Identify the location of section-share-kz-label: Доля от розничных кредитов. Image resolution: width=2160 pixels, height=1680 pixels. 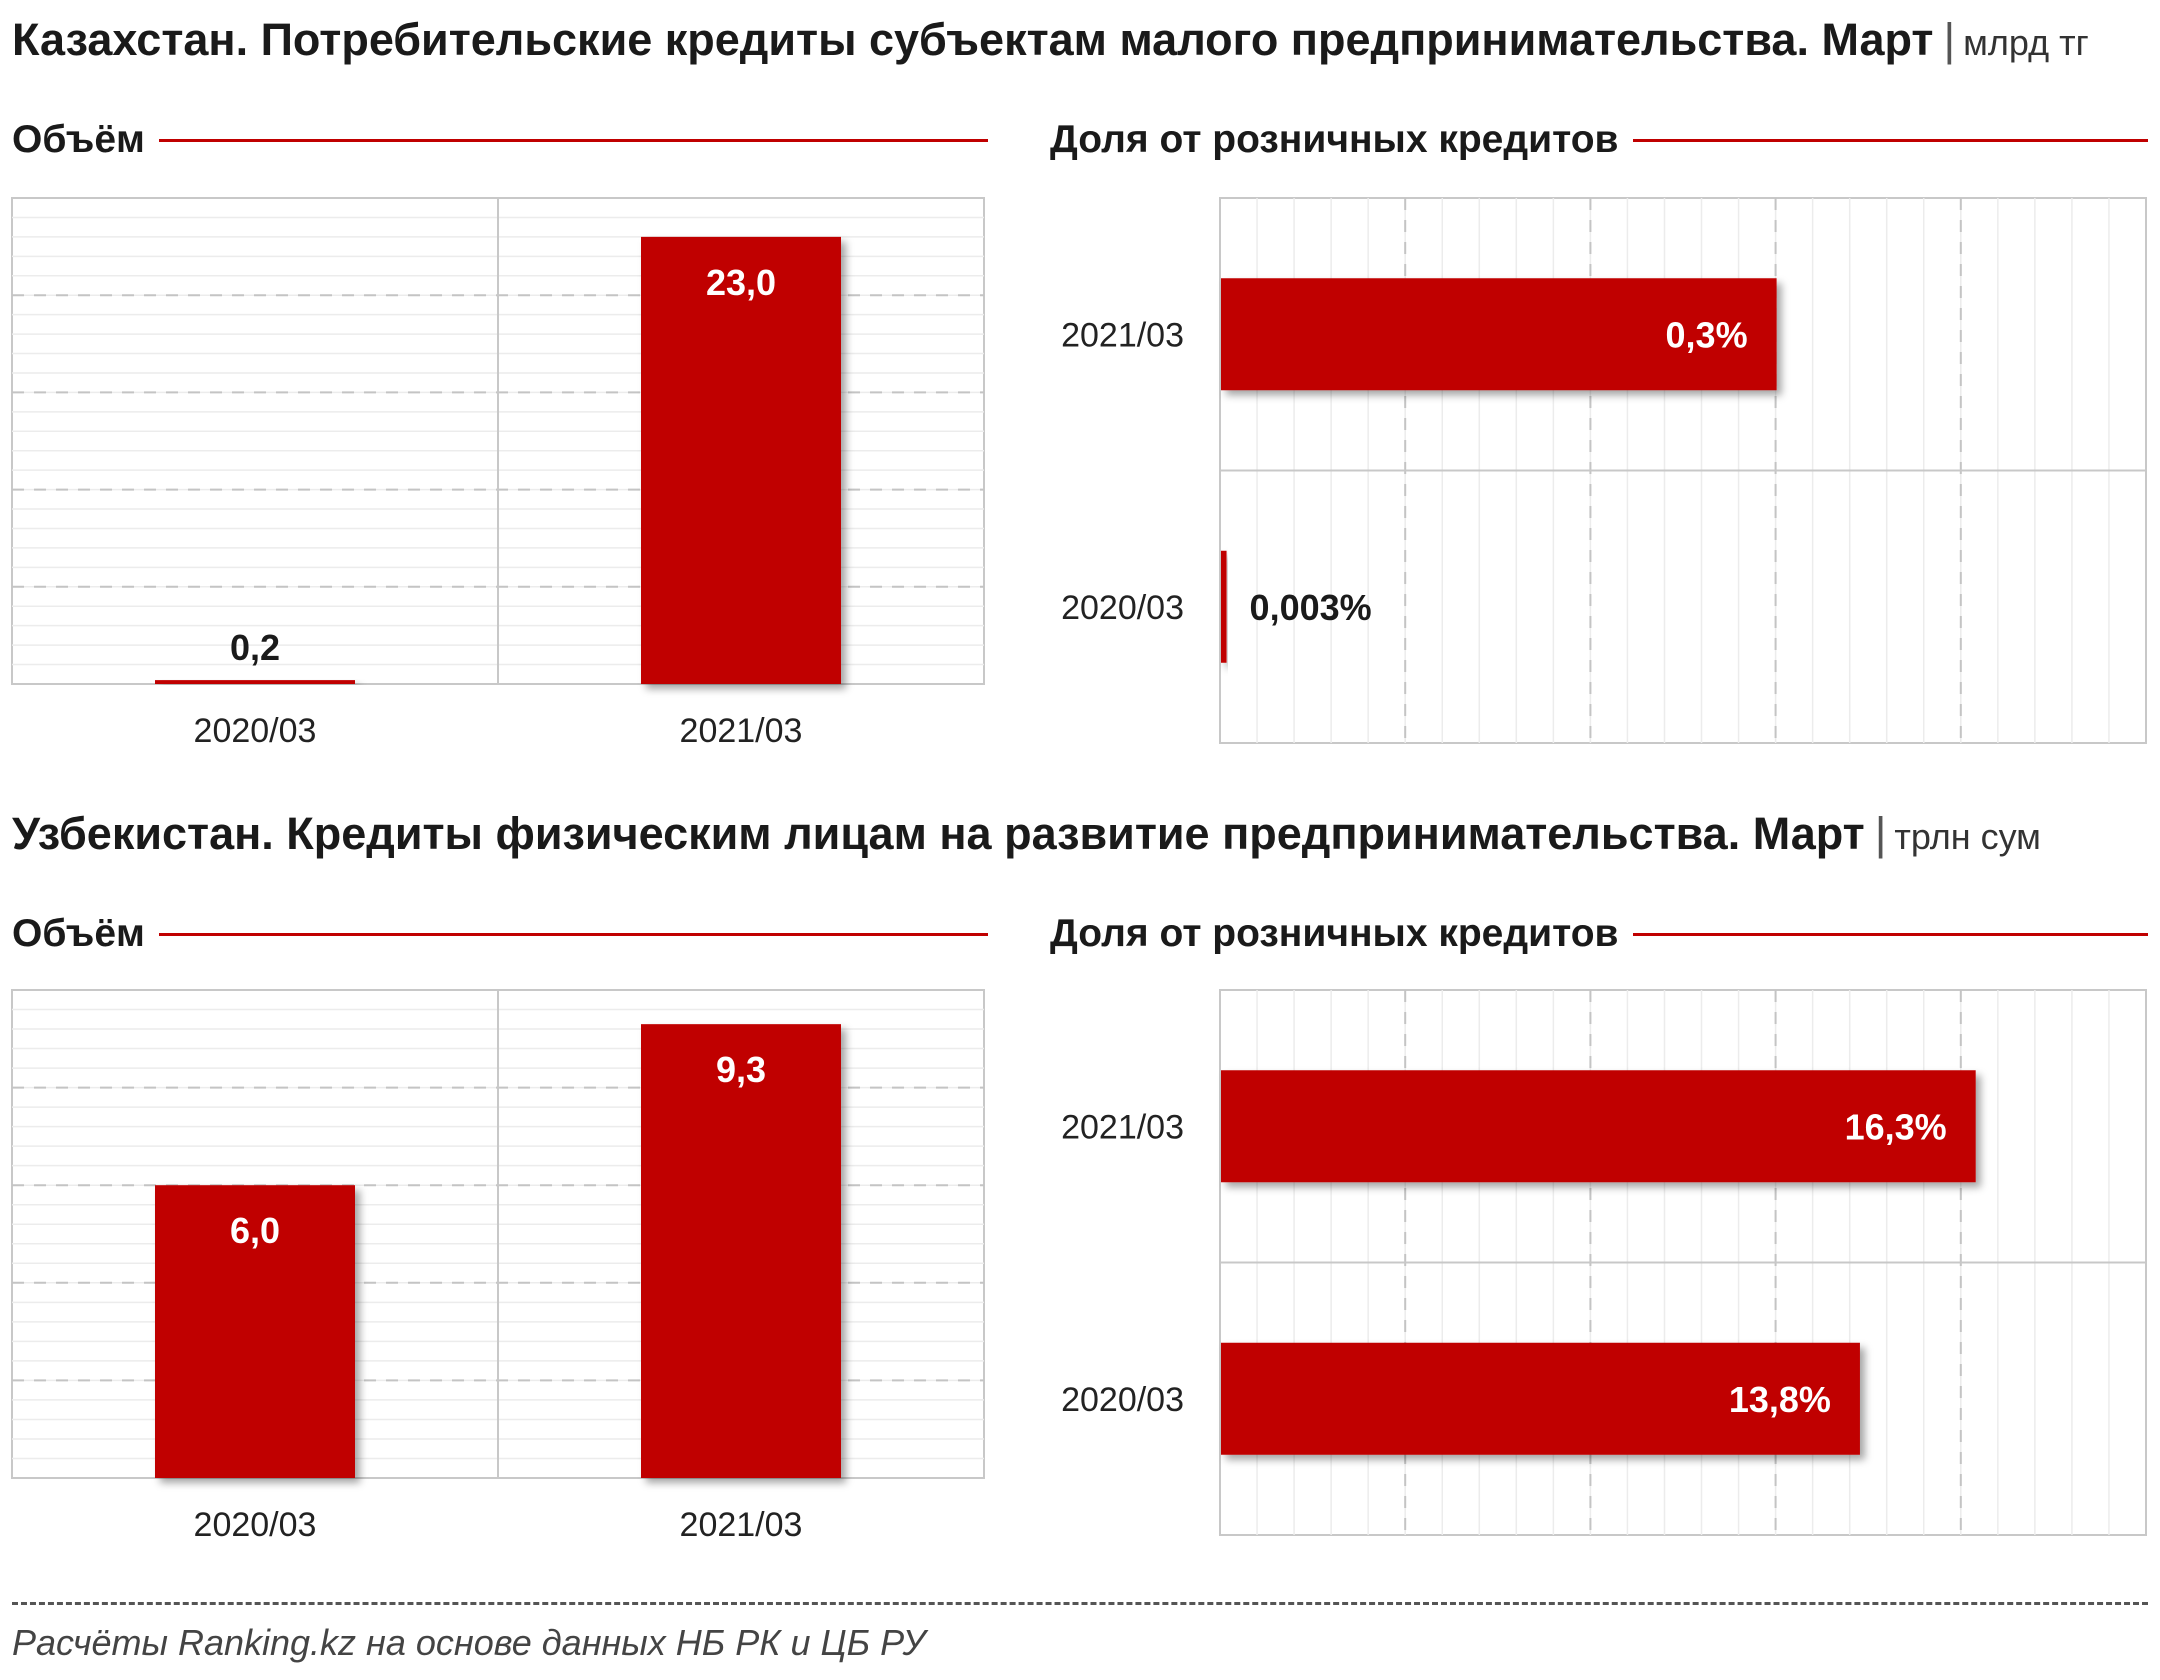
(1334, 139).